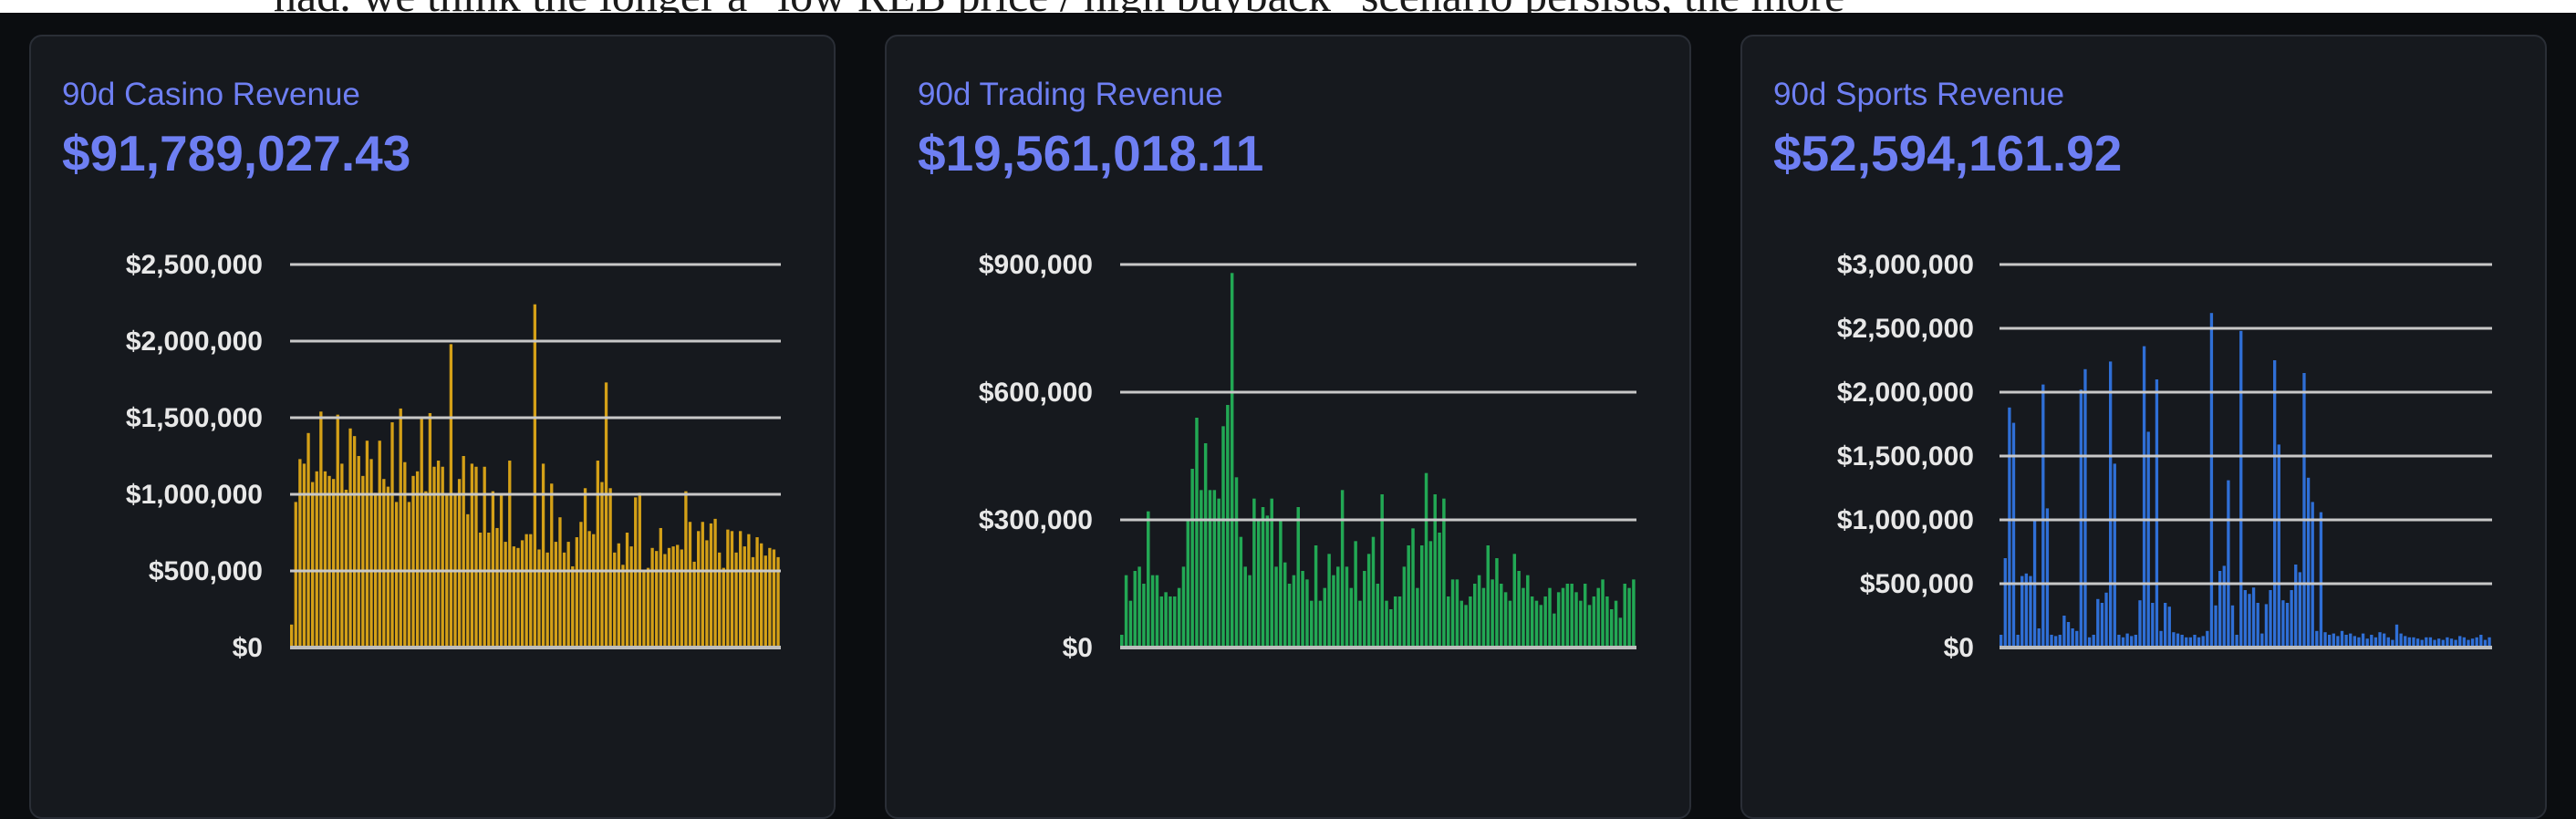 The height and width of the screenshot is (819, 2576). What do you see at coordinates (1917, 584) in the screenshot?
I see `y-tick-label: $500,000` at bounding box center [1917, 584].